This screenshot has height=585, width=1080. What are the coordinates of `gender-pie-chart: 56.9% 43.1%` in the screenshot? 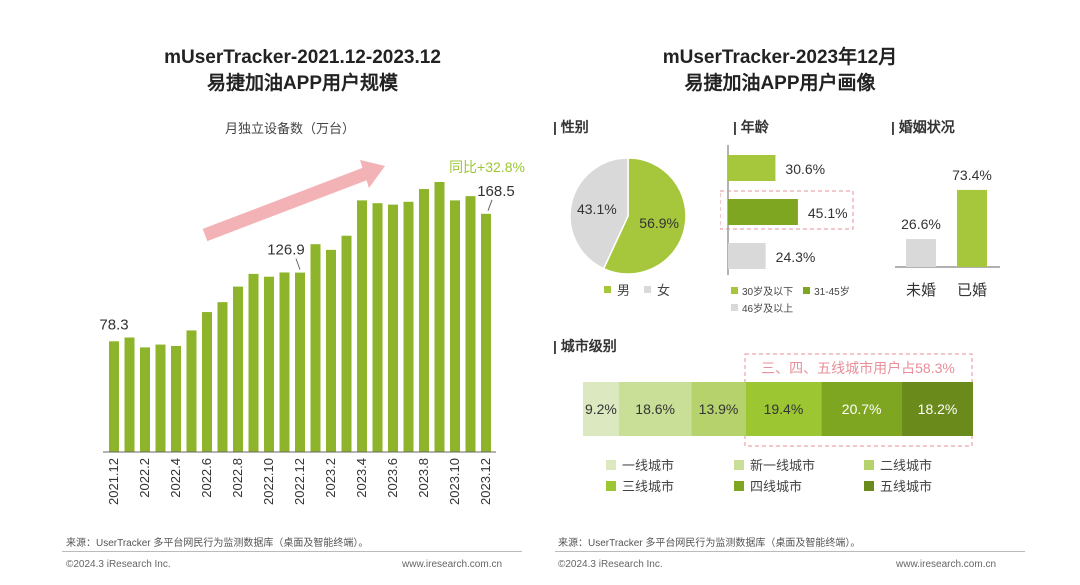 It's located at (628, 216).